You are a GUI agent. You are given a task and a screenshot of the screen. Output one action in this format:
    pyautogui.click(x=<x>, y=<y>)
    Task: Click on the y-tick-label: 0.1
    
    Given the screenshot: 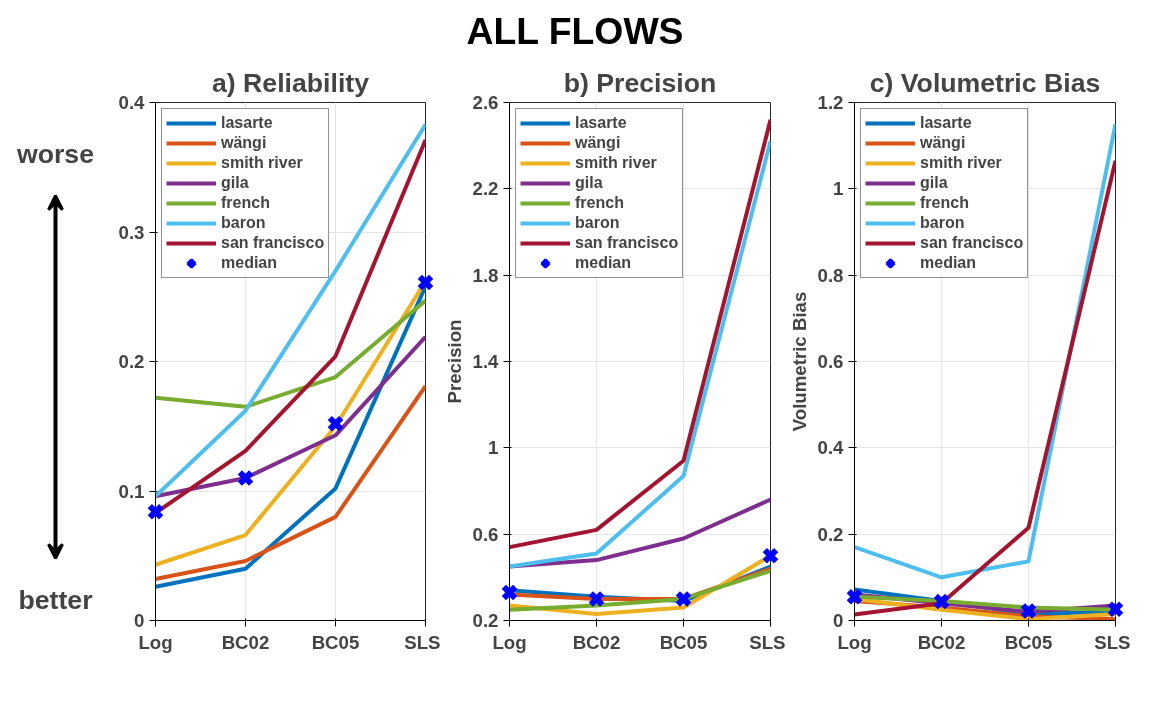 What is the action you would take?
    pyautogui.click(x=131, y=491)
    